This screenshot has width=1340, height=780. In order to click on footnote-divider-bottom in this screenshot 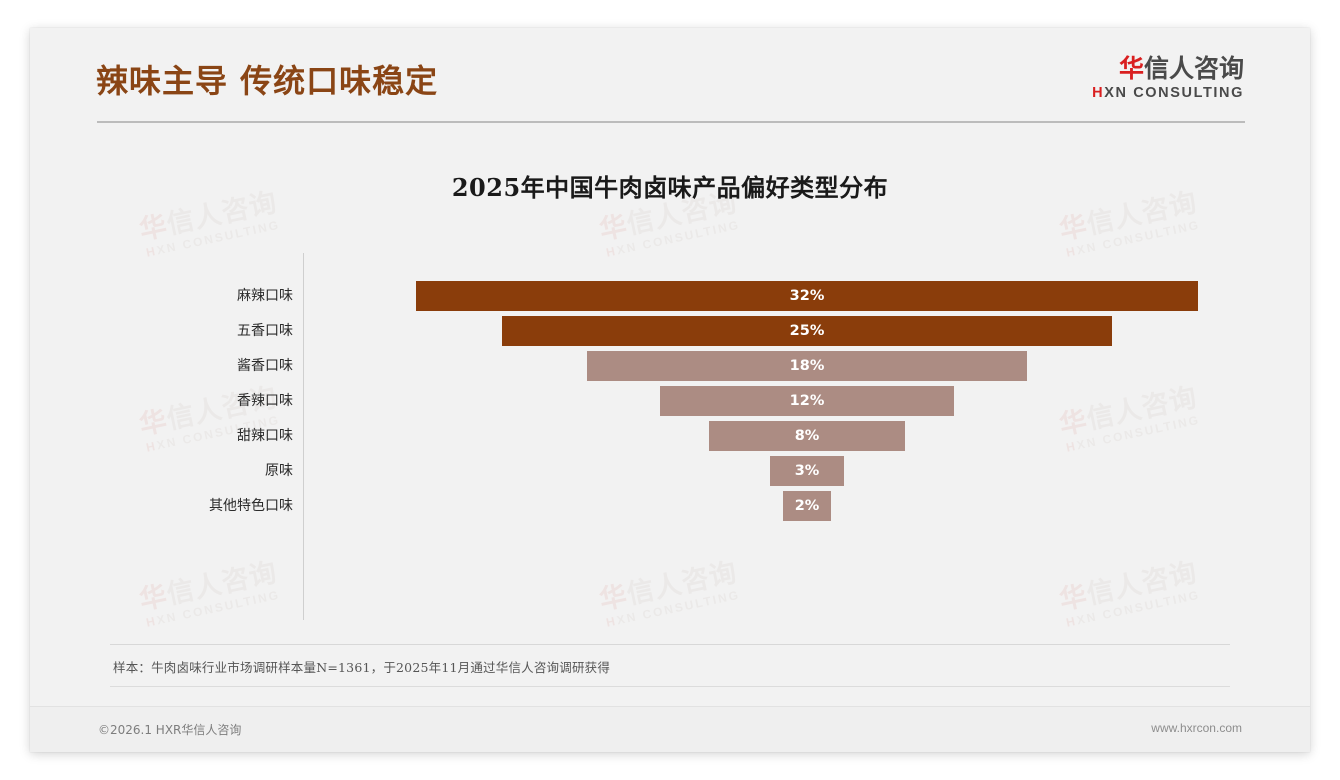, I will do `click(670, 686)`.